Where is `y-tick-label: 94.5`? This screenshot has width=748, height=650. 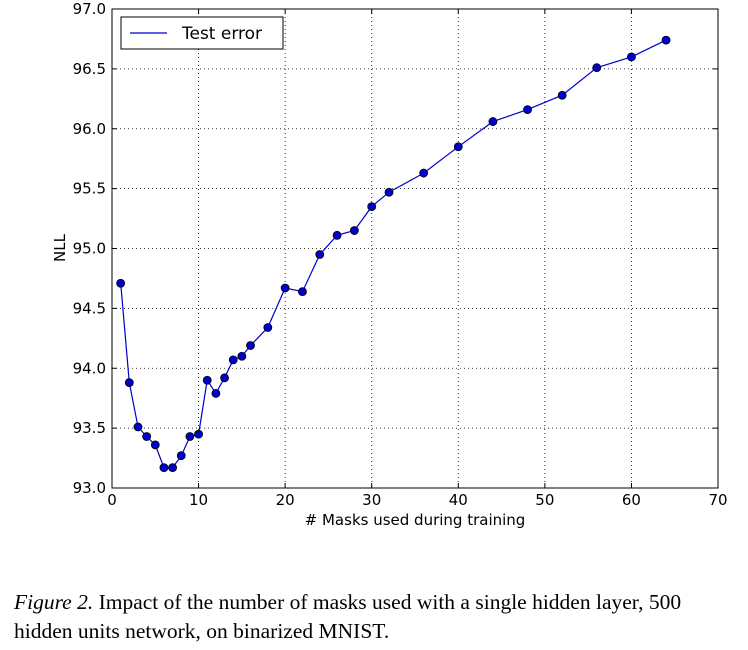
y-tick-label: 94.5 is located at coordinates (89, 308).